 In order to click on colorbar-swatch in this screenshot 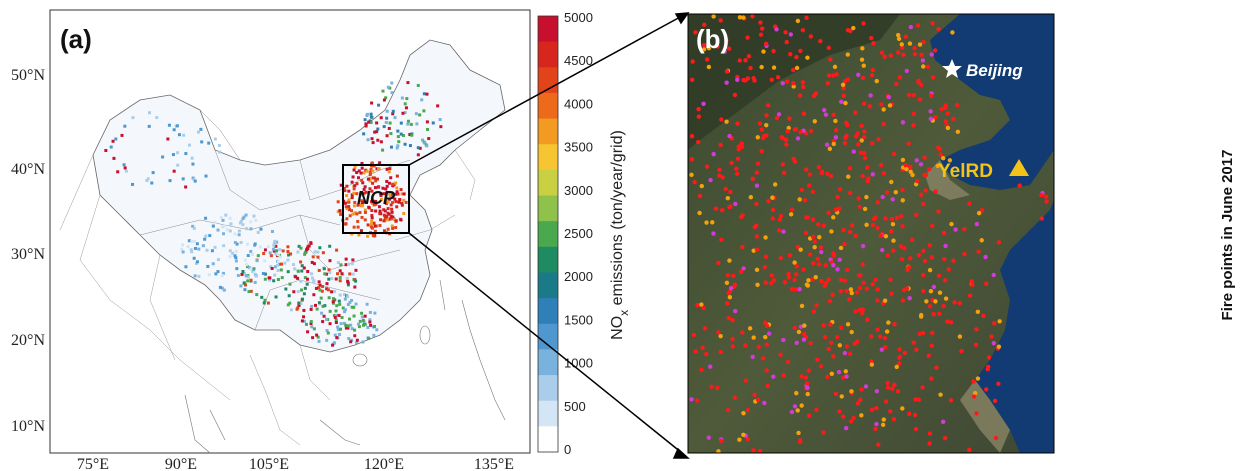, I will do `click(548, 413)`.